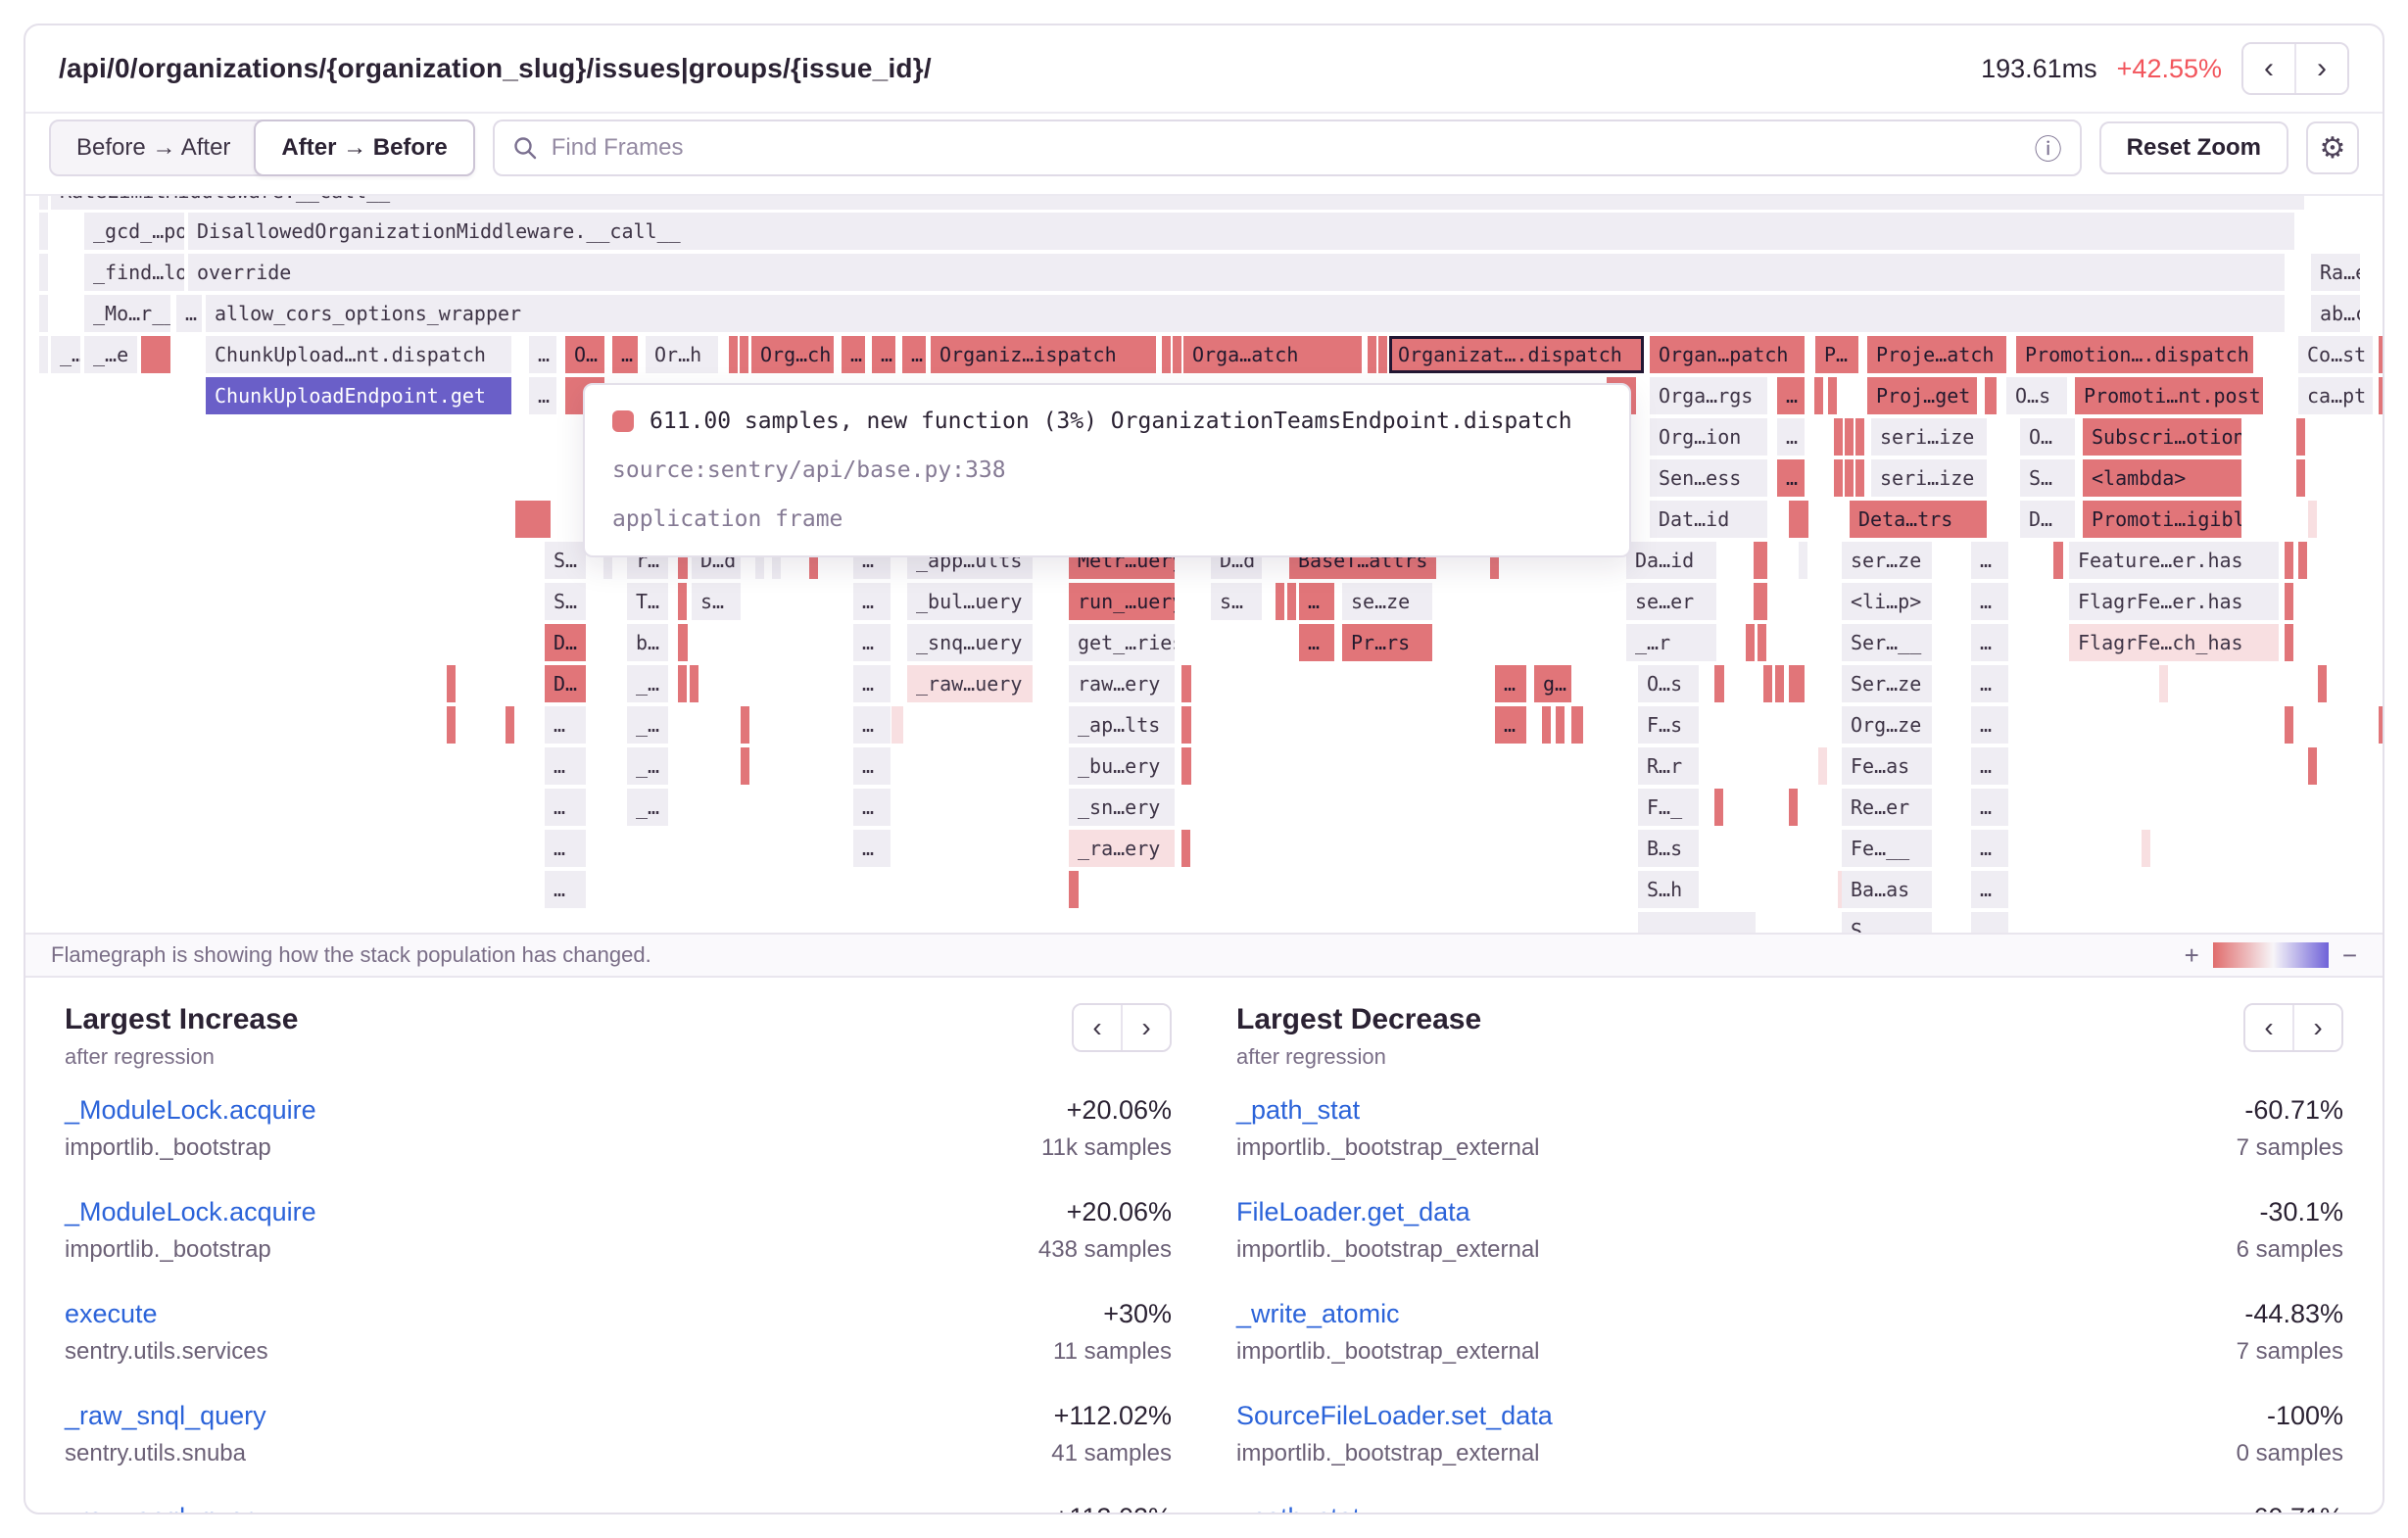 This screenshot has width=2408, height=1538. I want to click on flame-frame: Promoti…nt.post, so click(2169, 396).